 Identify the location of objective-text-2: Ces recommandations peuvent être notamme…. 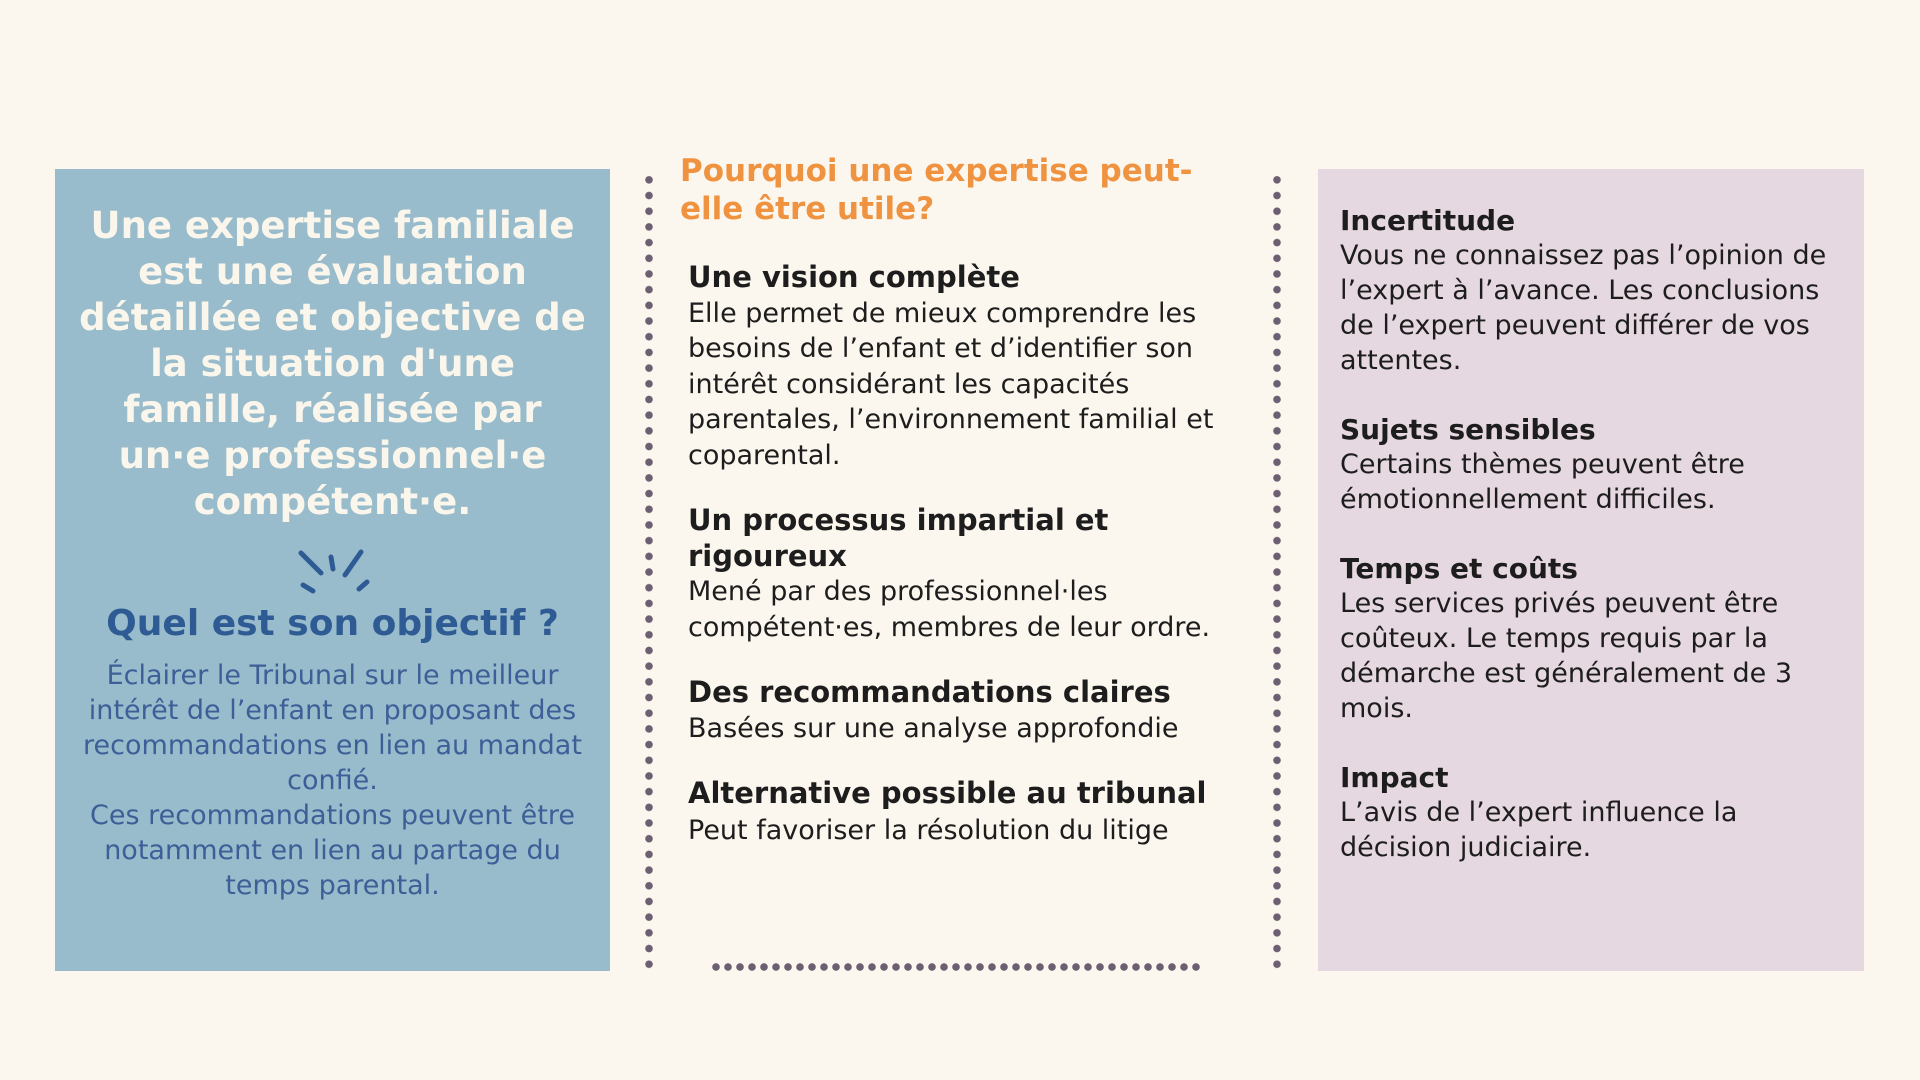
(332, 850).